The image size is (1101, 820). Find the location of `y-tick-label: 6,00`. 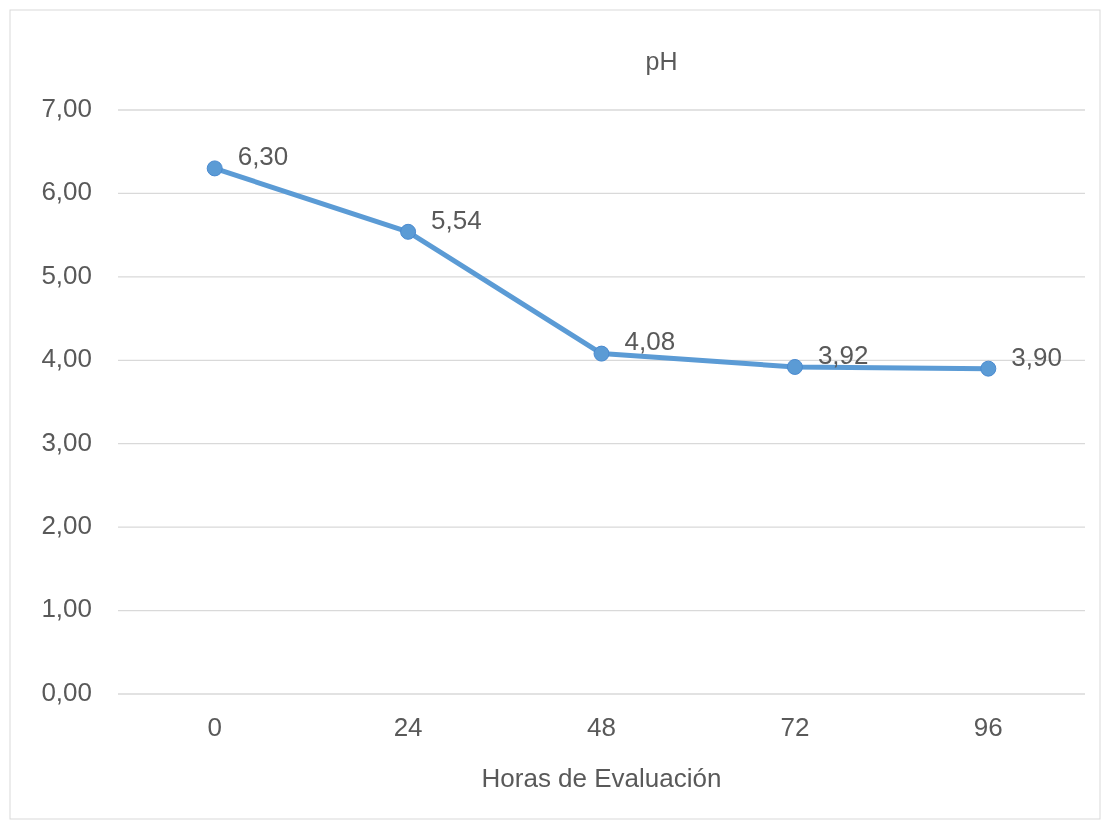

y-tick-label: 6,00 is located at coordinates (66, 191).